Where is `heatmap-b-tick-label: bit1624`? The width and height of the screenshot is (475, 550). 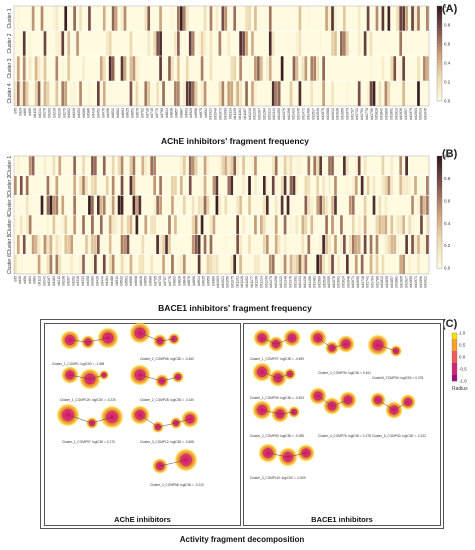
heatmap-b-tick-label: bit1624 is located at coordinates (344, 282).